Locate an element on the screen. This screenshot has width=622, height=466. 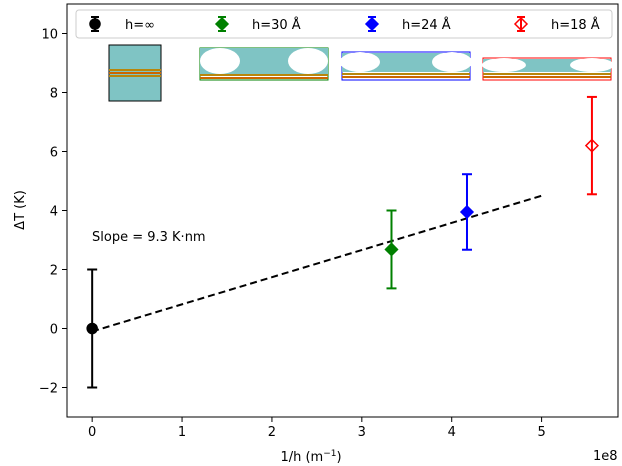
x-tick-label: 0 is located at coordinates (92, 432).